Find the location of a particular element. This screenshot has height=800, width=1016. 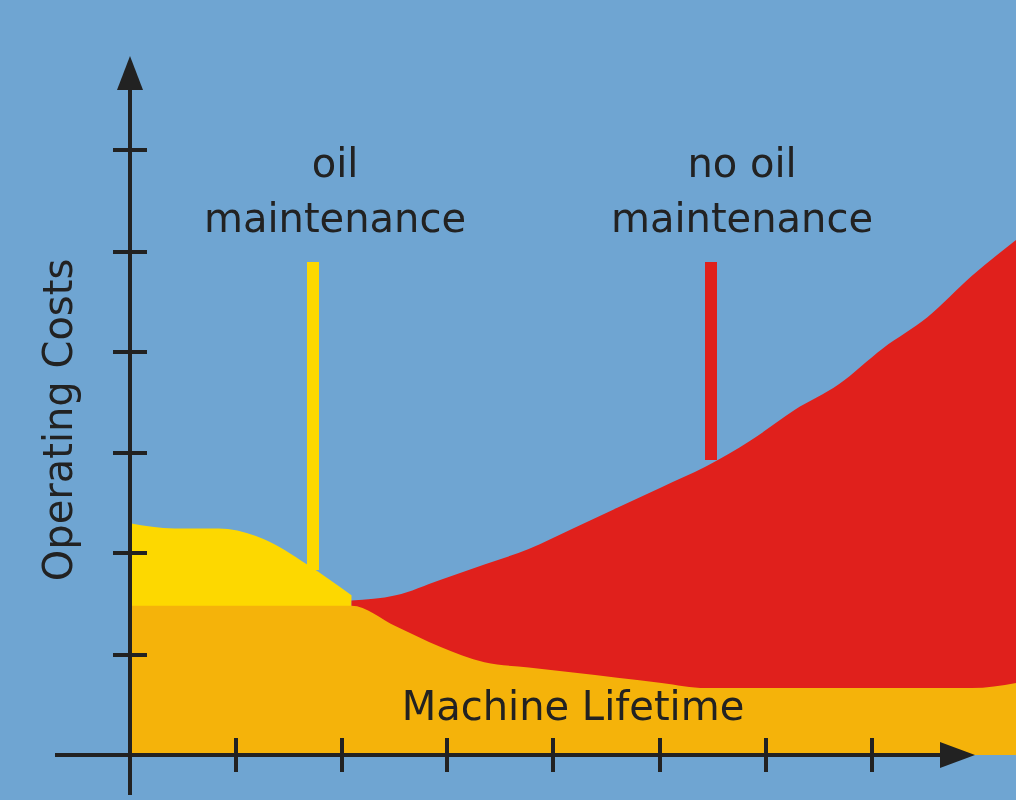

text: oil maintenance is located at coordinates (335, 190).